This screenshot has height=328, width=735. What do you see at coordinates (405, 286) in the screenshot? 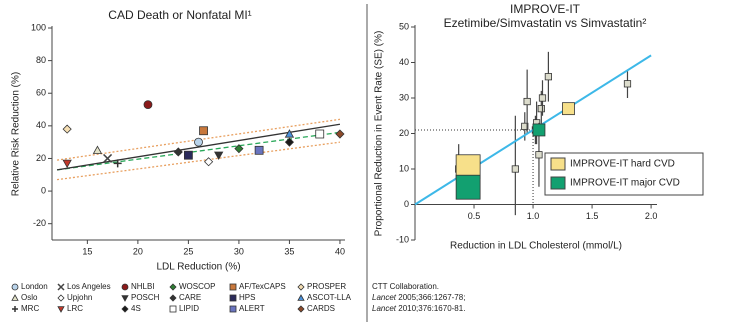
I see `footnote: CTT Collaboration.` at bounding box center [405, 286].